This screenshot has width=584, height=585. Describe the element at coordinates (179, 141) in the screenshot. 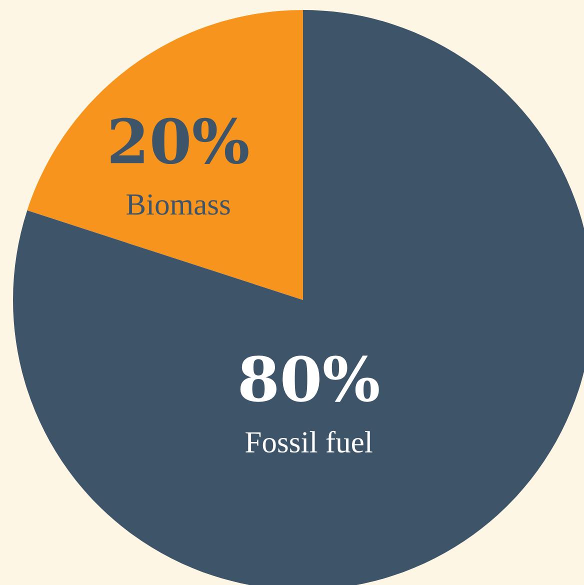

I see `data-label: 20%` at that location.